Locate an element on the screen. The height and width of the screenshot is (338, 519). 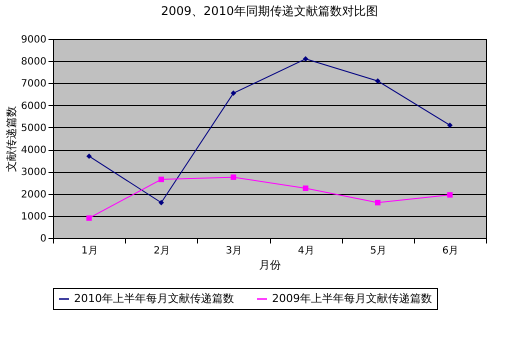
y-tick-label: 2000 is located at coordinates (33, 194).